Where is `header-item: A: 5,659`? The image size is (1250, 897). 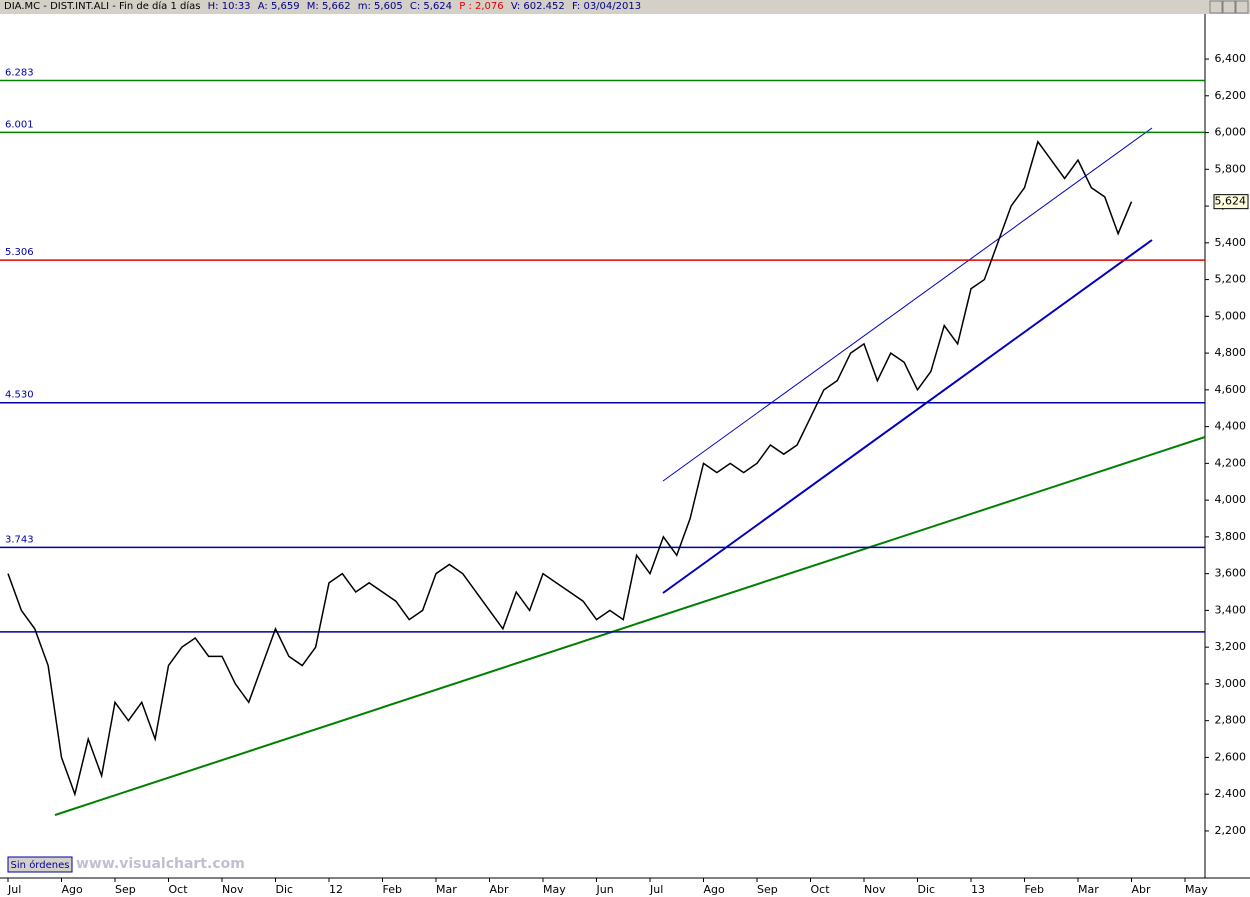 header-item: A: 5,659 is located at coordinates (278, 6).